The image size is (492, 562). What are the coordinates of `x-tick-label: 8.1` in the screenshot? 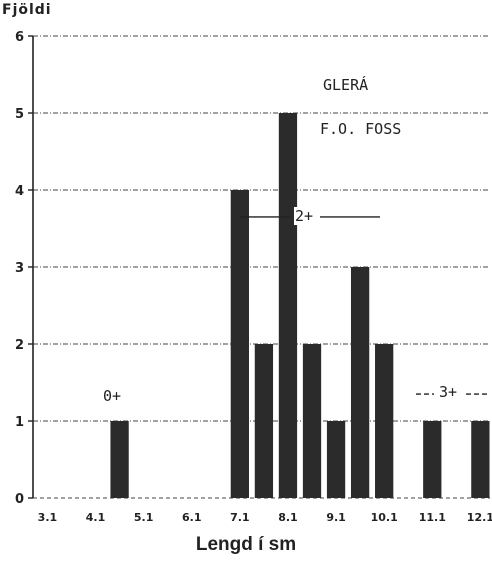 It's located at (288, 517).